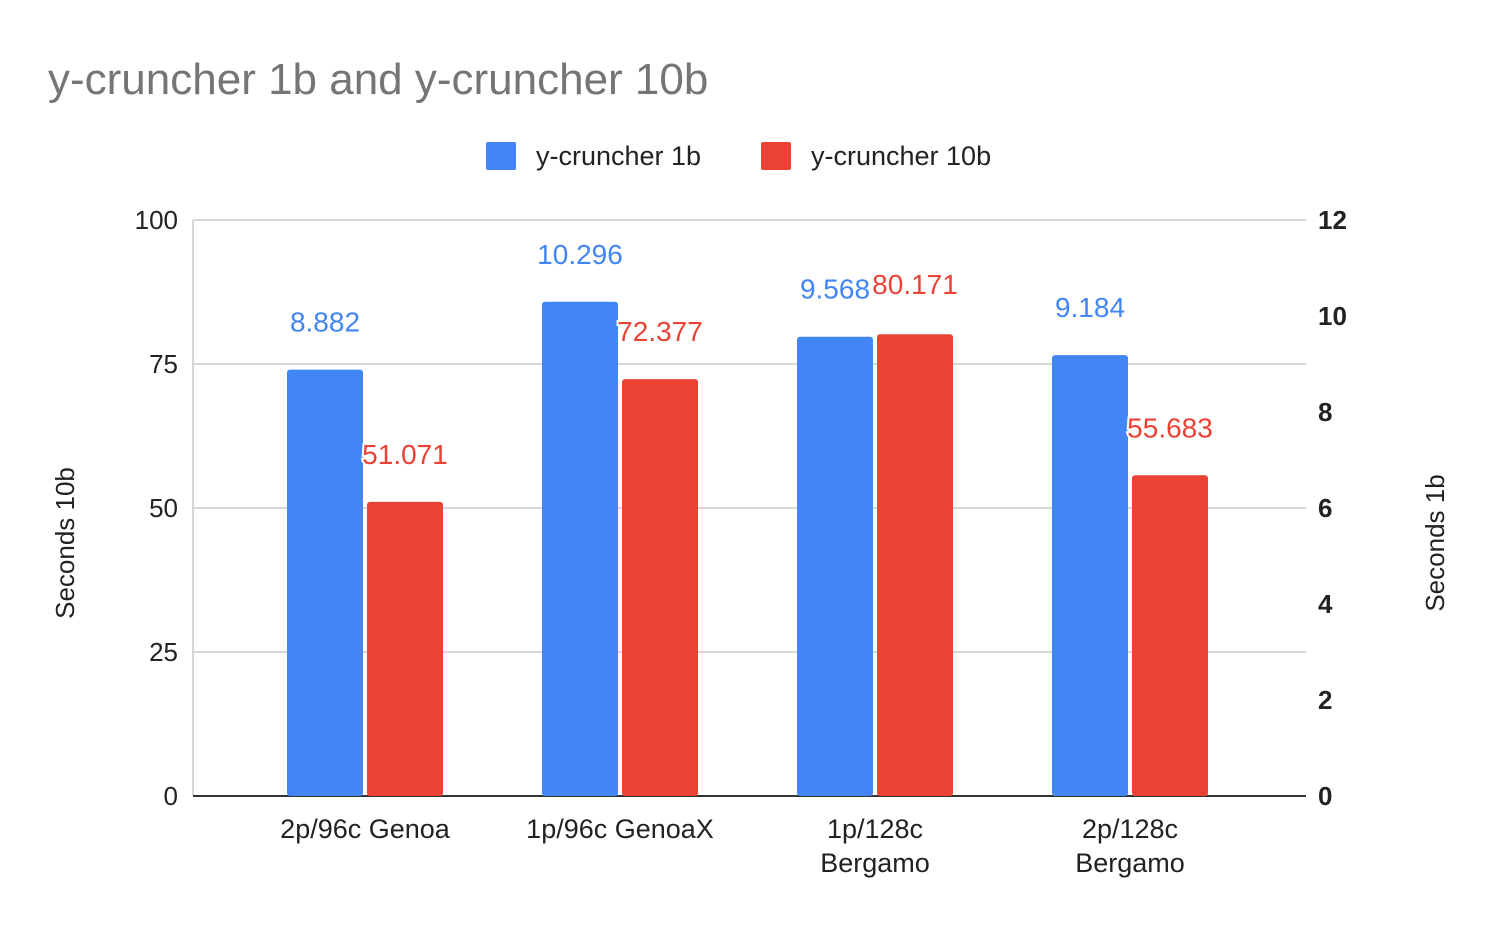 This screenshot has height=928, width=1500. Describe the element at coordinates (1325, 700) in the screenshot. I see `right-tick-label: 2` at that location.